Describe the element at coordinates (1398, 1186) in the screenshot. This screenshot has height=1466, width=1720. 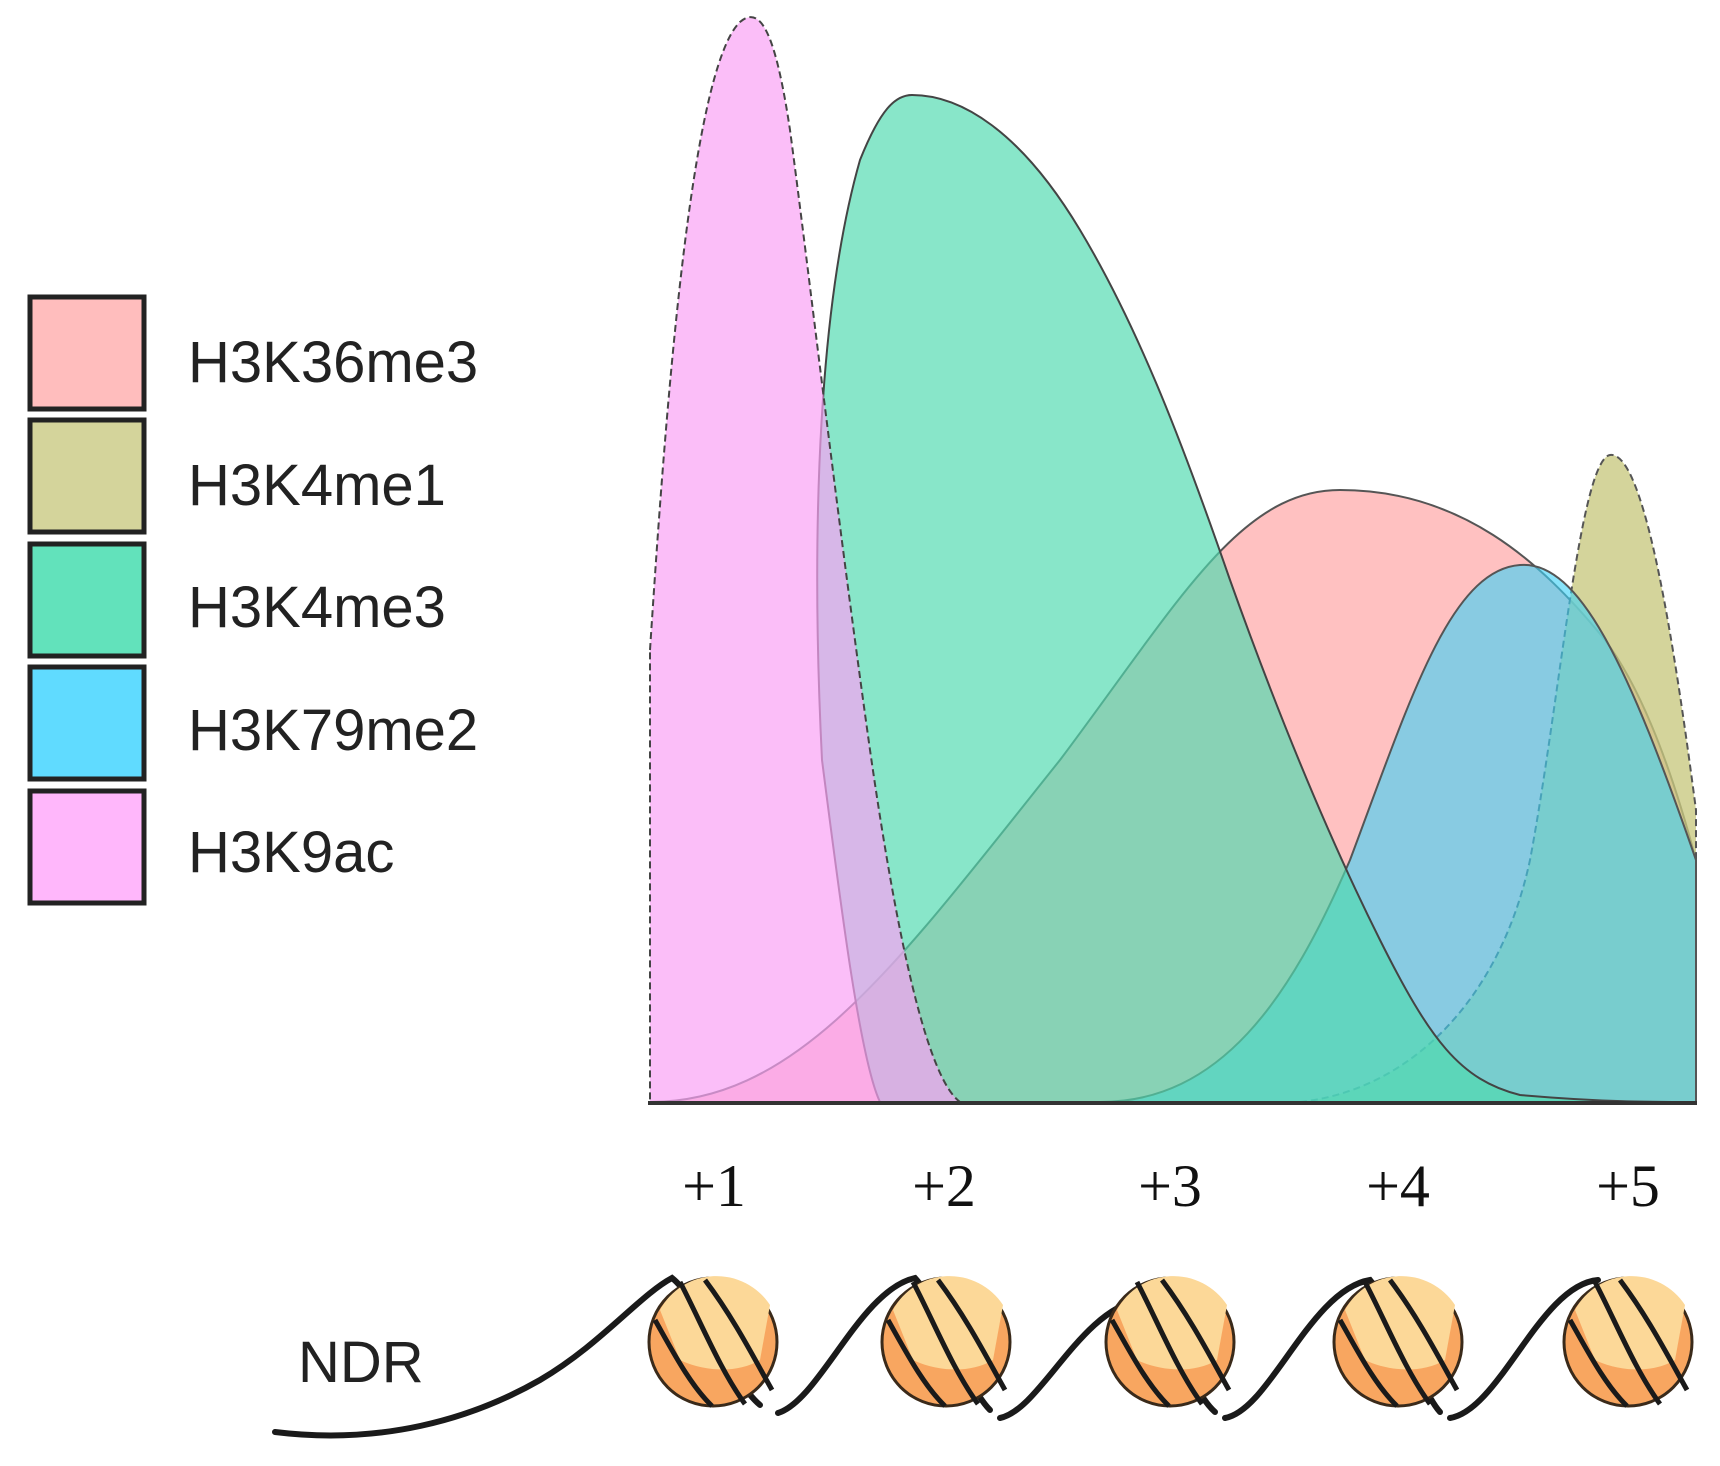
I see `position-label-4: +4` at that location.